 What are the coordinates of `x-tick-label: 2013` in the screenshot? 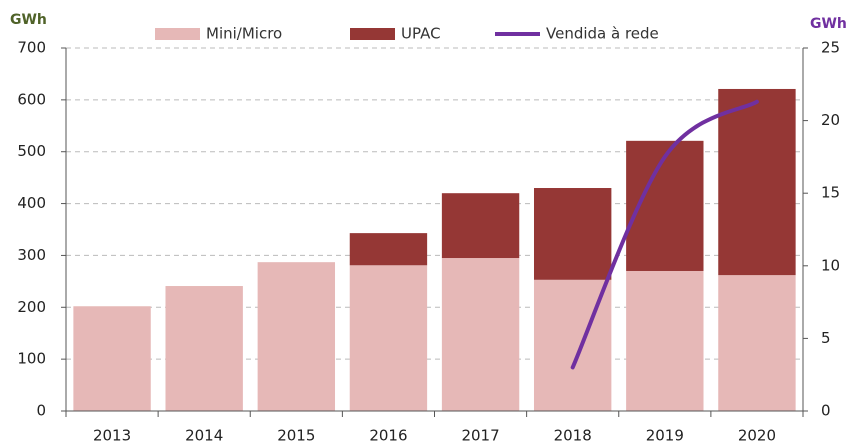 It's located at (112, 436).